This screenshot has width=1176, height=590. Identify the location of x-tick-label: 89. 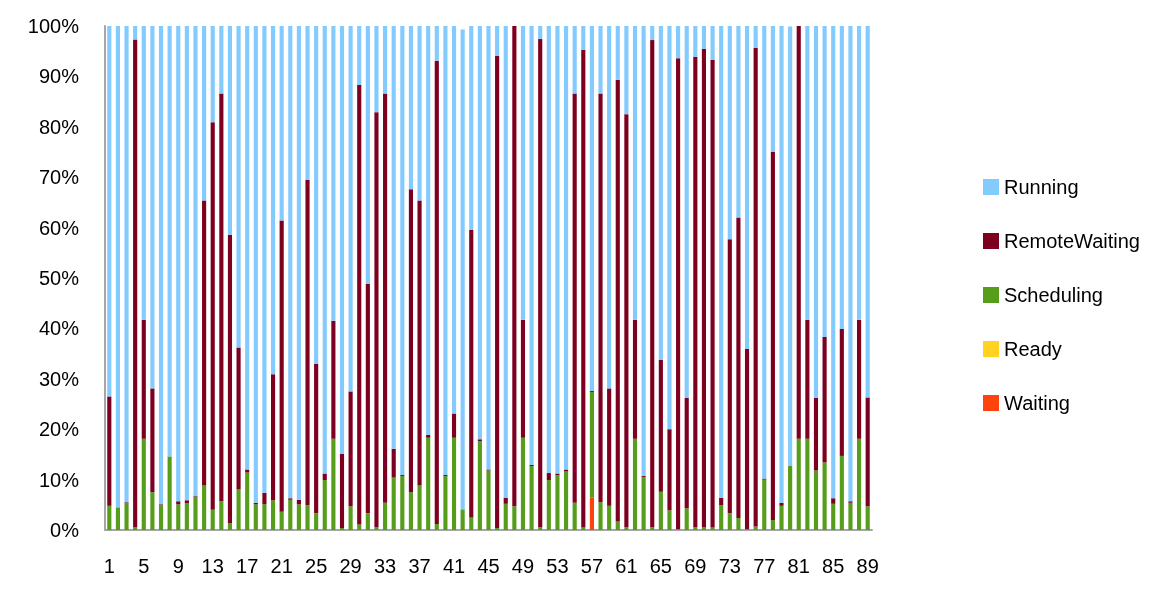
(867, 566).